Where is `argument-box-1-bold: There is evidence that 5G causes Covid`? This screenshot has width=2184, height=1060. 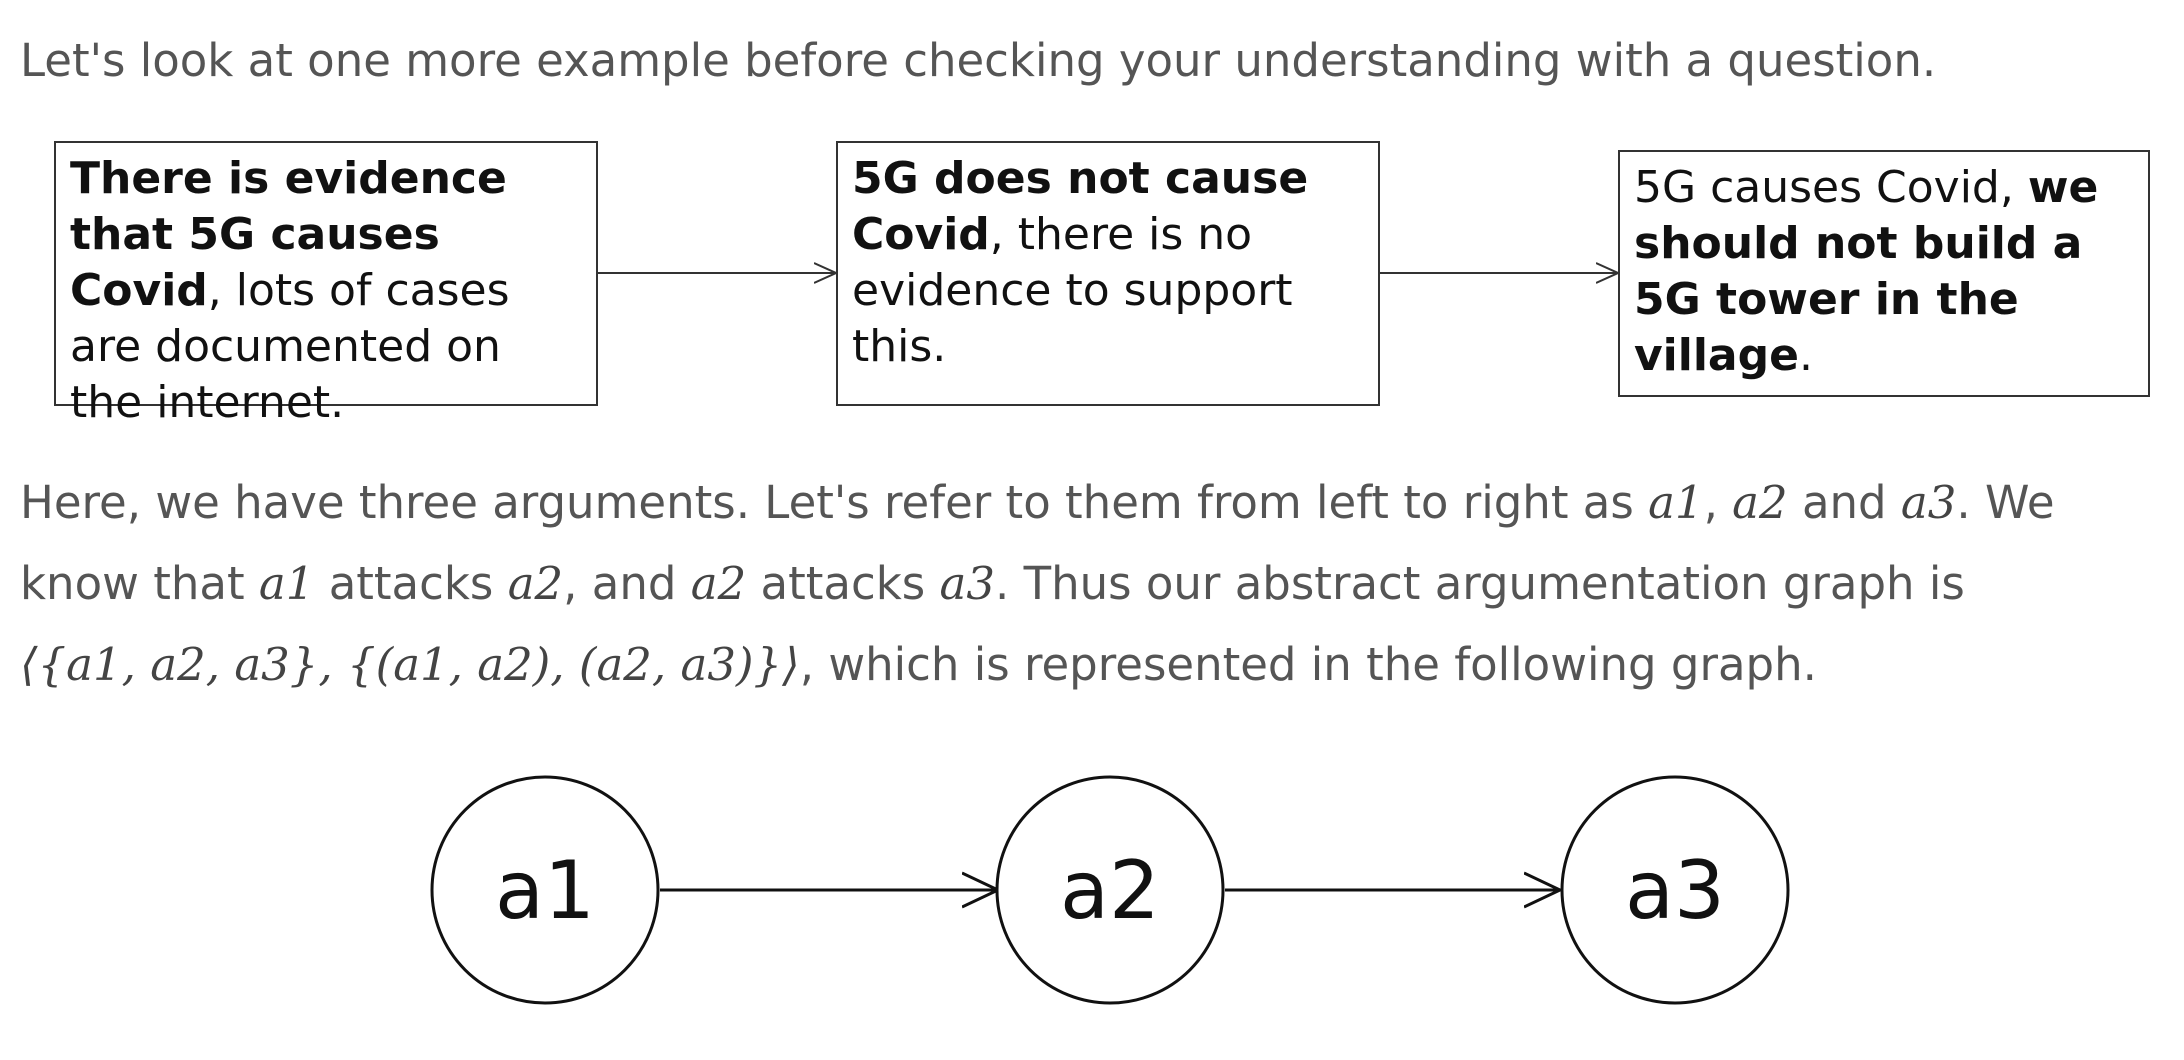 argument-box-1-bold: There is evidence that 5G causes Covid is located at coordinates (288, 234).